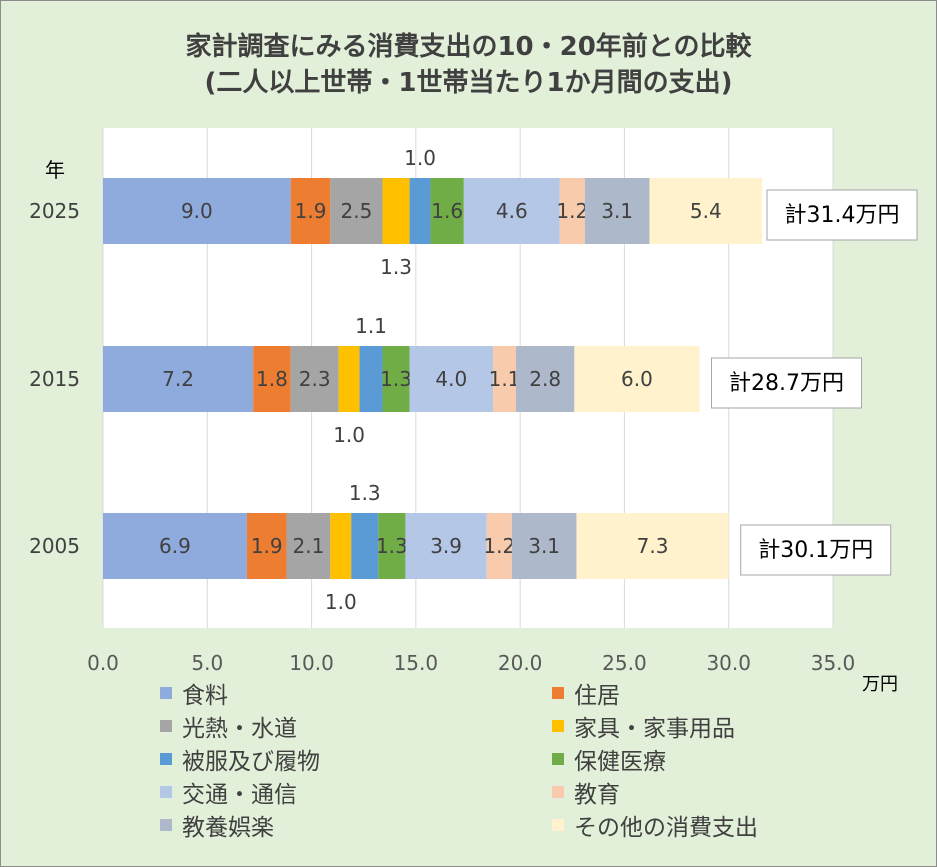  I want to click on legend-label: 光熱・水道, so click(239, 729).